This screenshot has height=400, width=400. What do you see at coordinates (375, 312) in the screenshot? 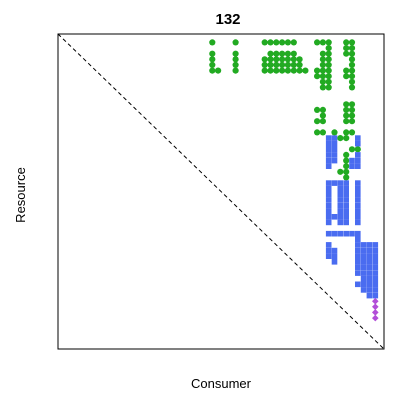
I see `feeding-link-diamond` at bounding box center [375, 312].